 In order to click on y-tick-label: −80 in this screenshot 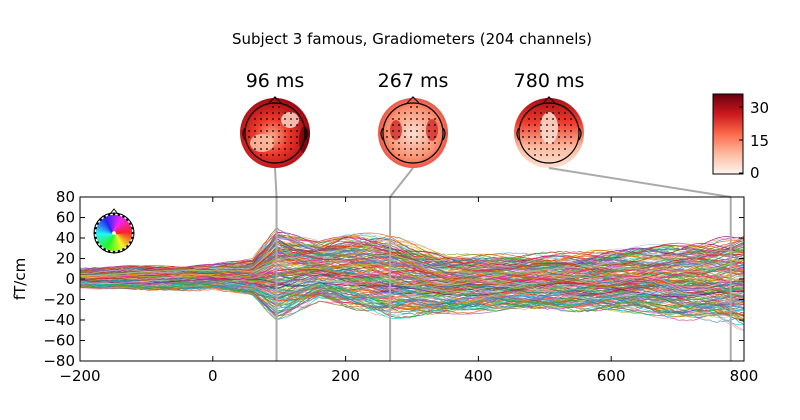, I will do `click(59, 361)`.